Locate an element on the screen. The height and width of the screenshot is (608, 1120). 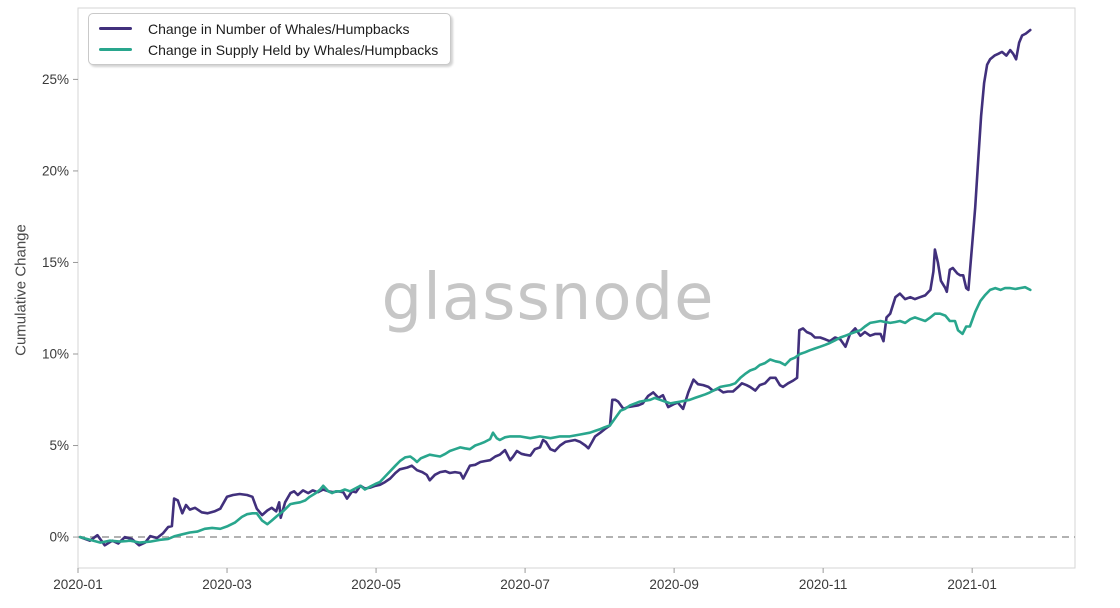
y-tick-label: 25% is located at coordinates (55, 79).